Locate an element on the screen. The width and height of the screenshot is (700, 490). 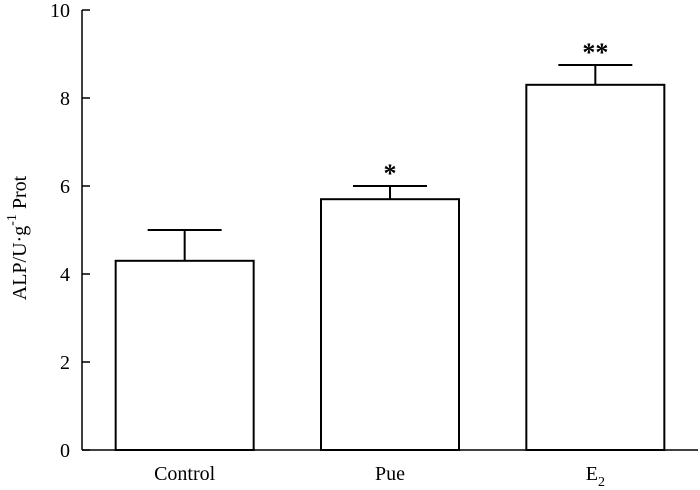
category-label-text: E is located at coordinates (592, 474).